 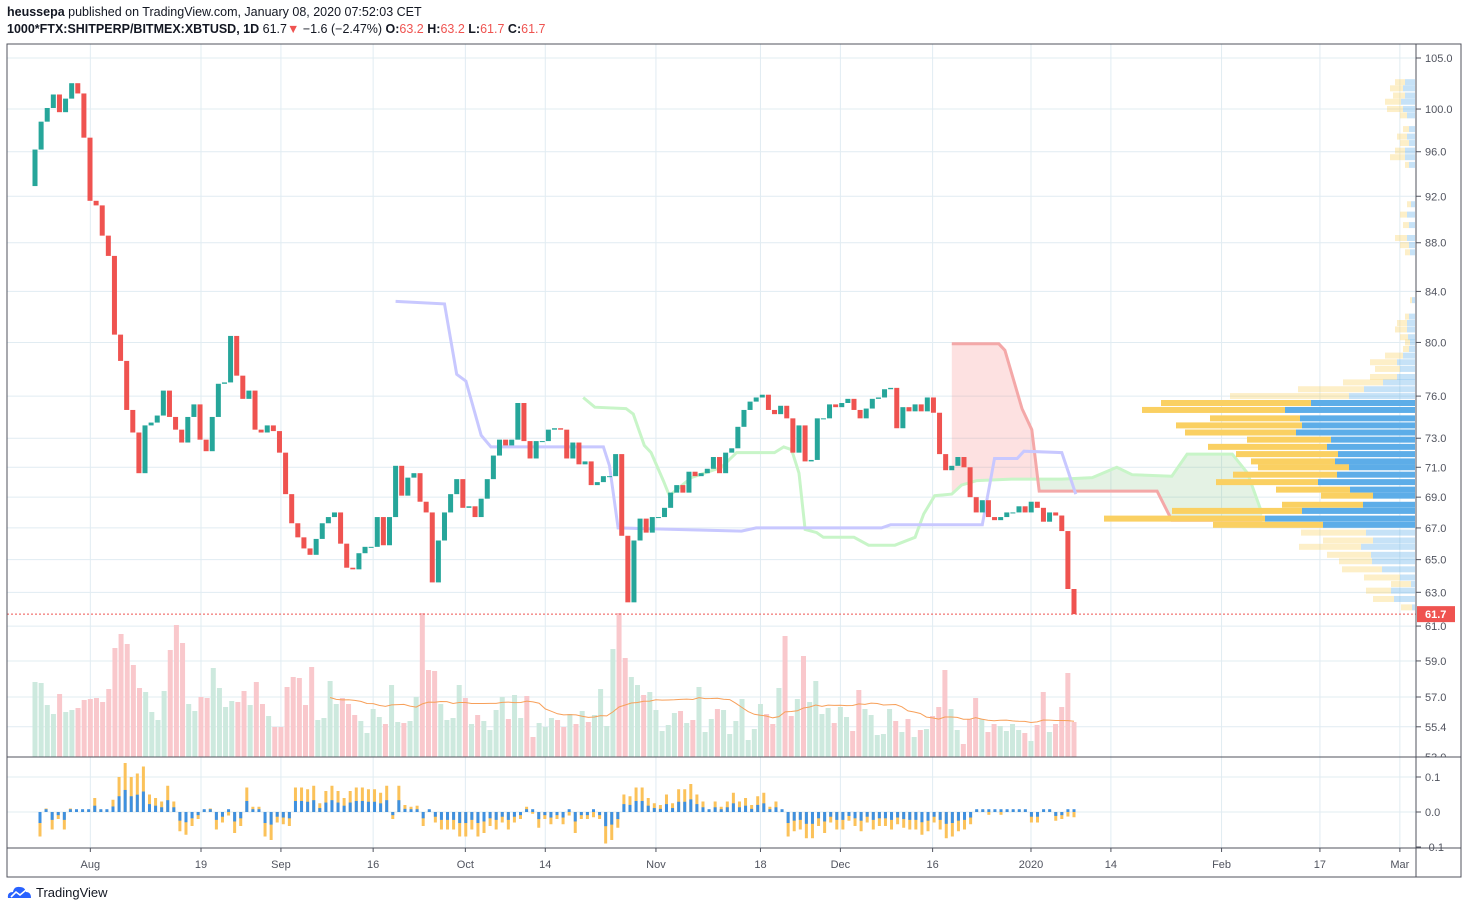 I want to click on time-axis: Aug 19 Sep 16 Oct 14 Nov 18 Dec 16 2020 14 Feb 17 Mar, so click(x=745, y=859).